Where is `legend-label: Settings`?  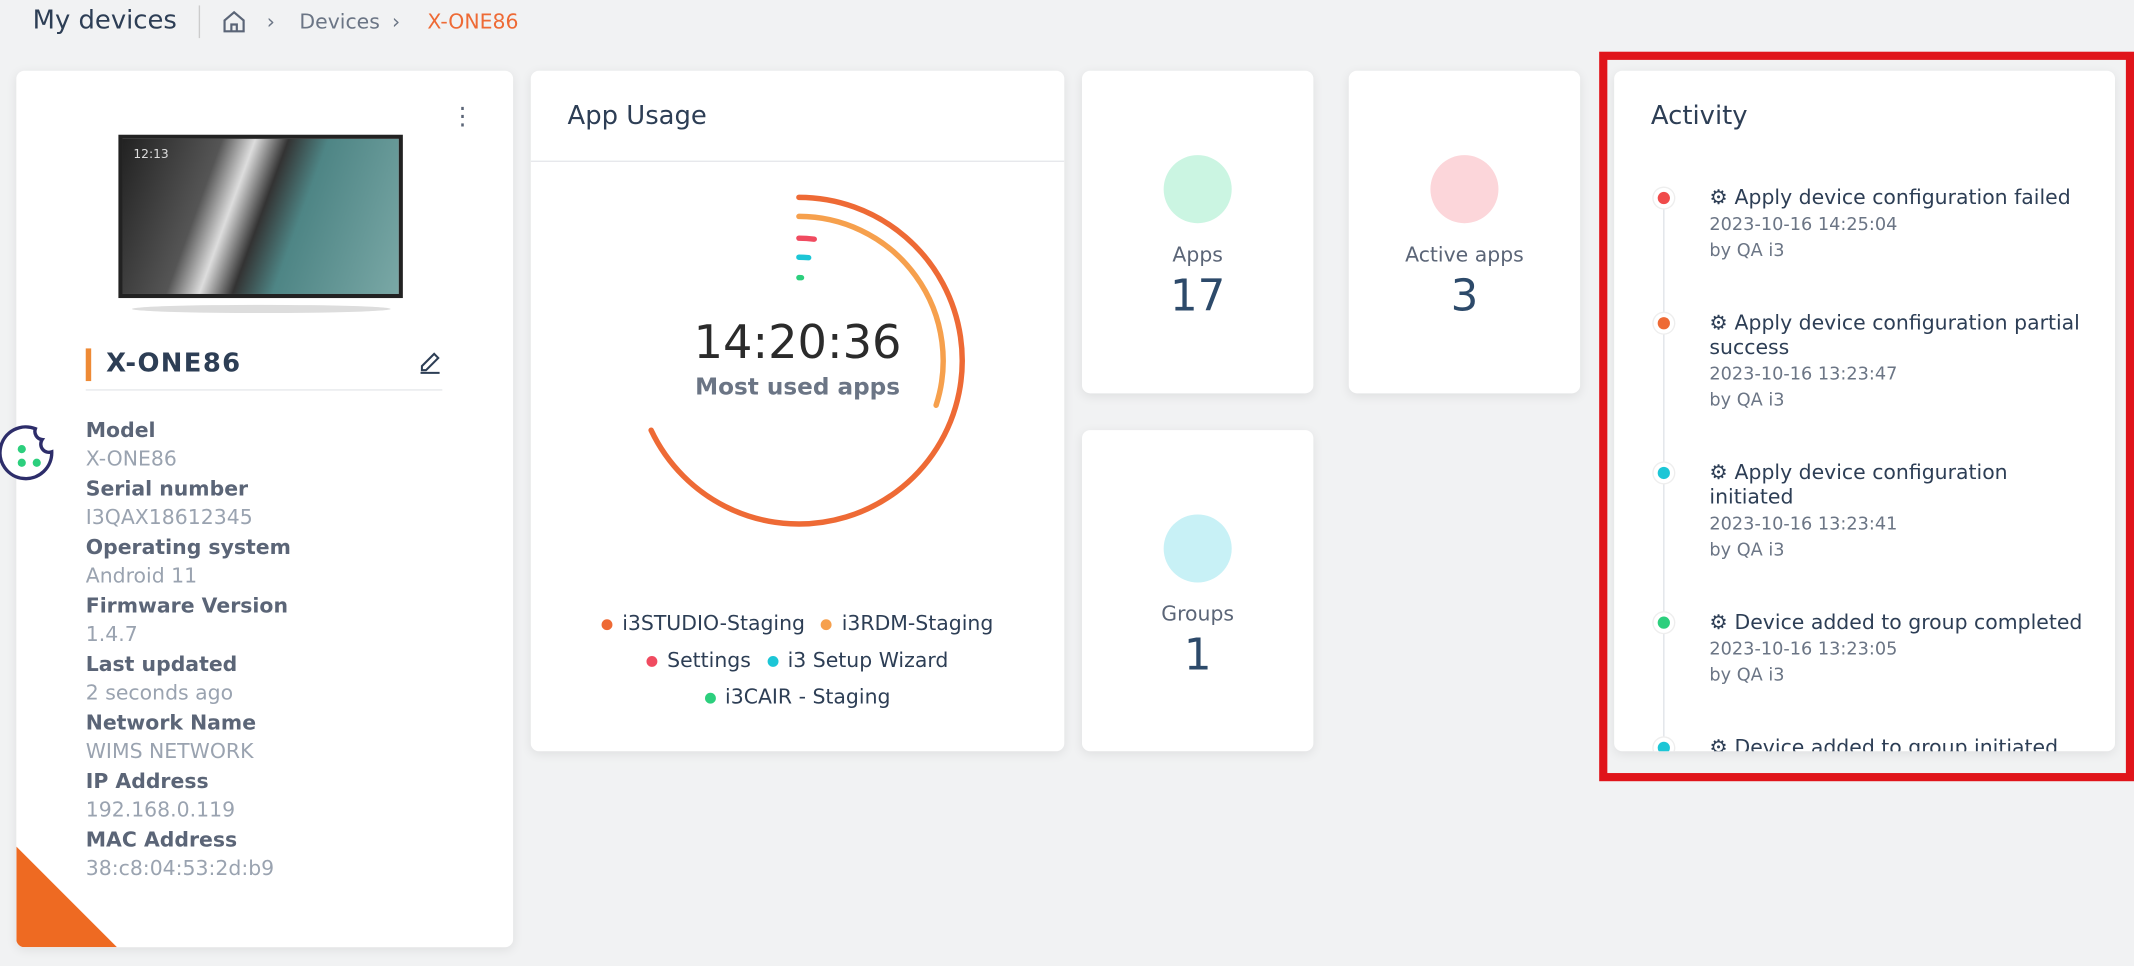
legend-label: Settings is located at coordinates (709, 660).